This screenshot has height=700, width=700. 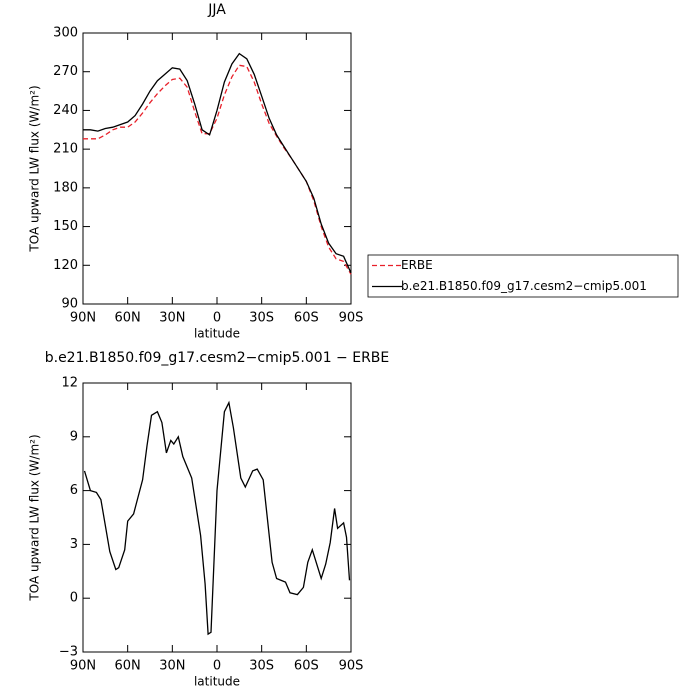 I want to click on y-tick-label: 270, so click(x=65, y=71).